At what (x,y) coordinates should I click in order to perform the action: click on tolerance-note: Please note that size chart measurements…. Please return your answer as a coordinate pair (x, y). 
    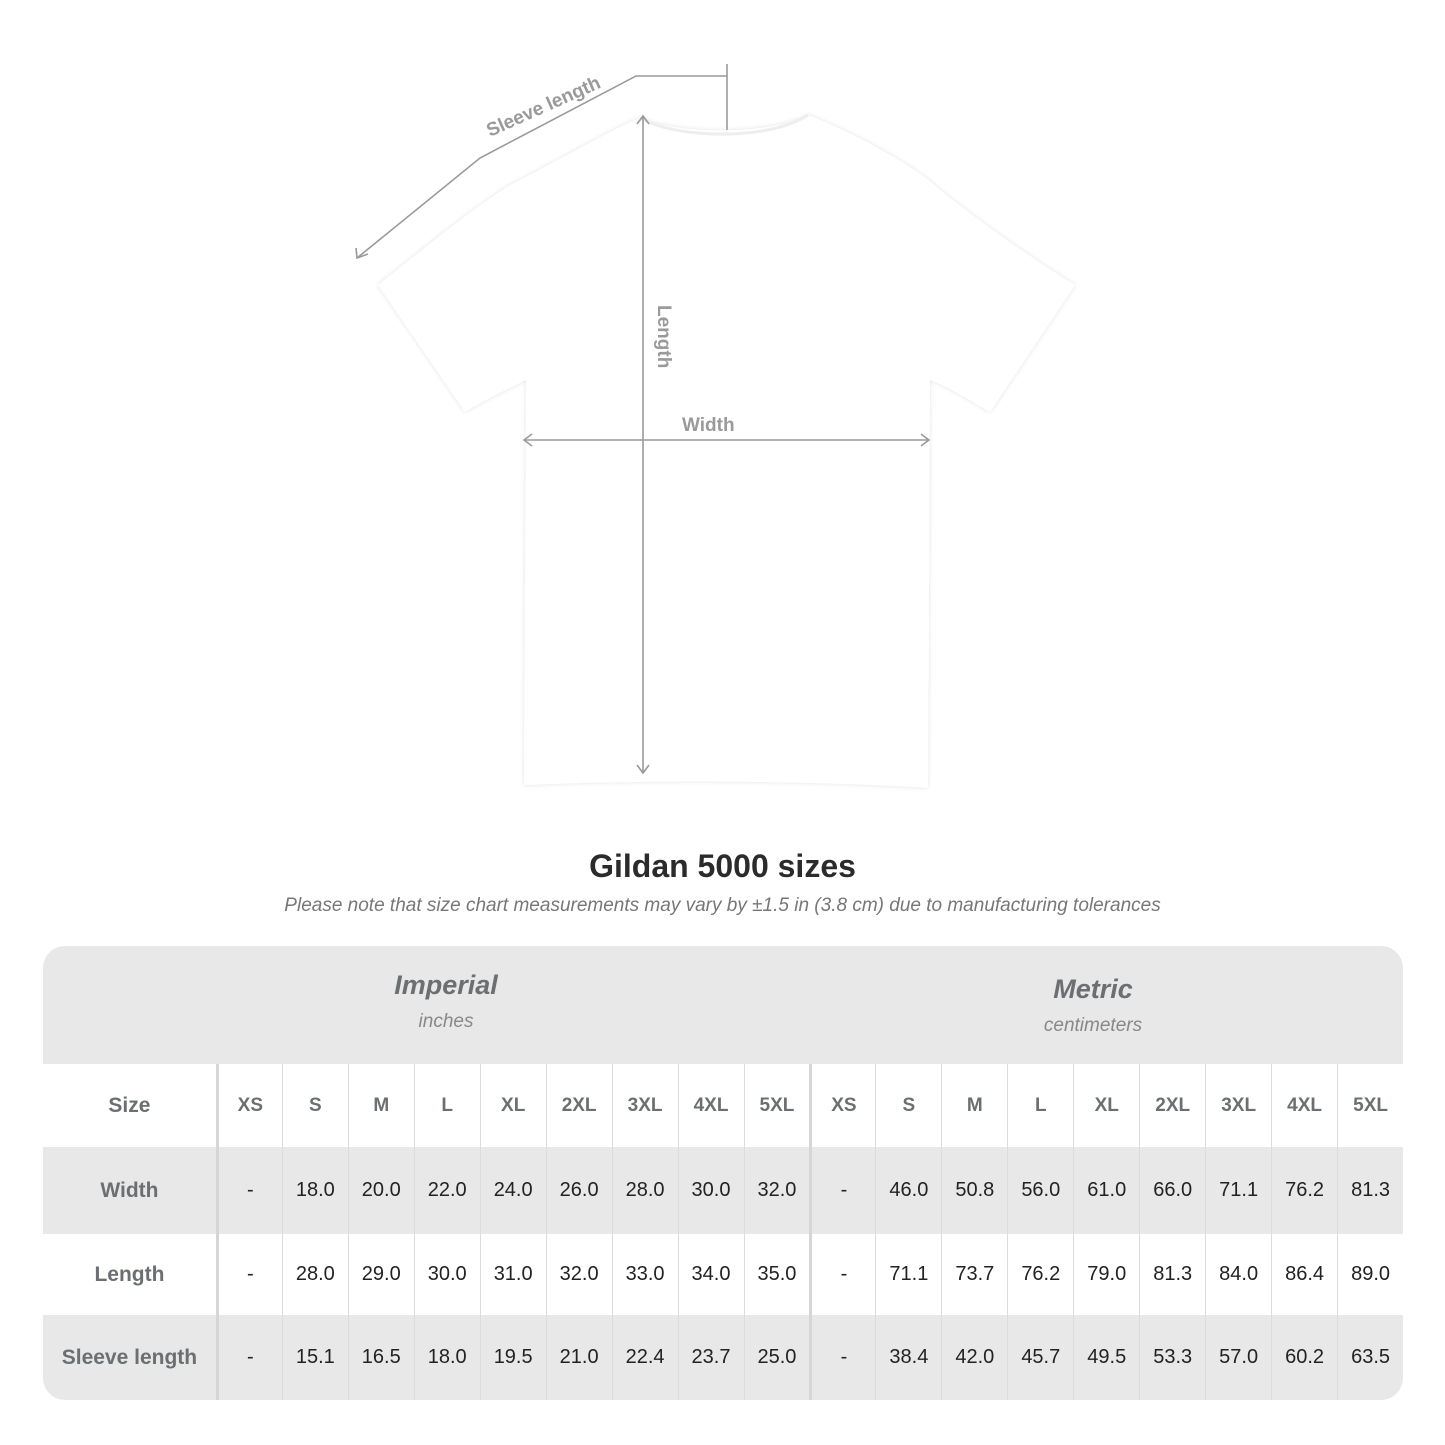
    Looking at the image, I should click on (722, 905).